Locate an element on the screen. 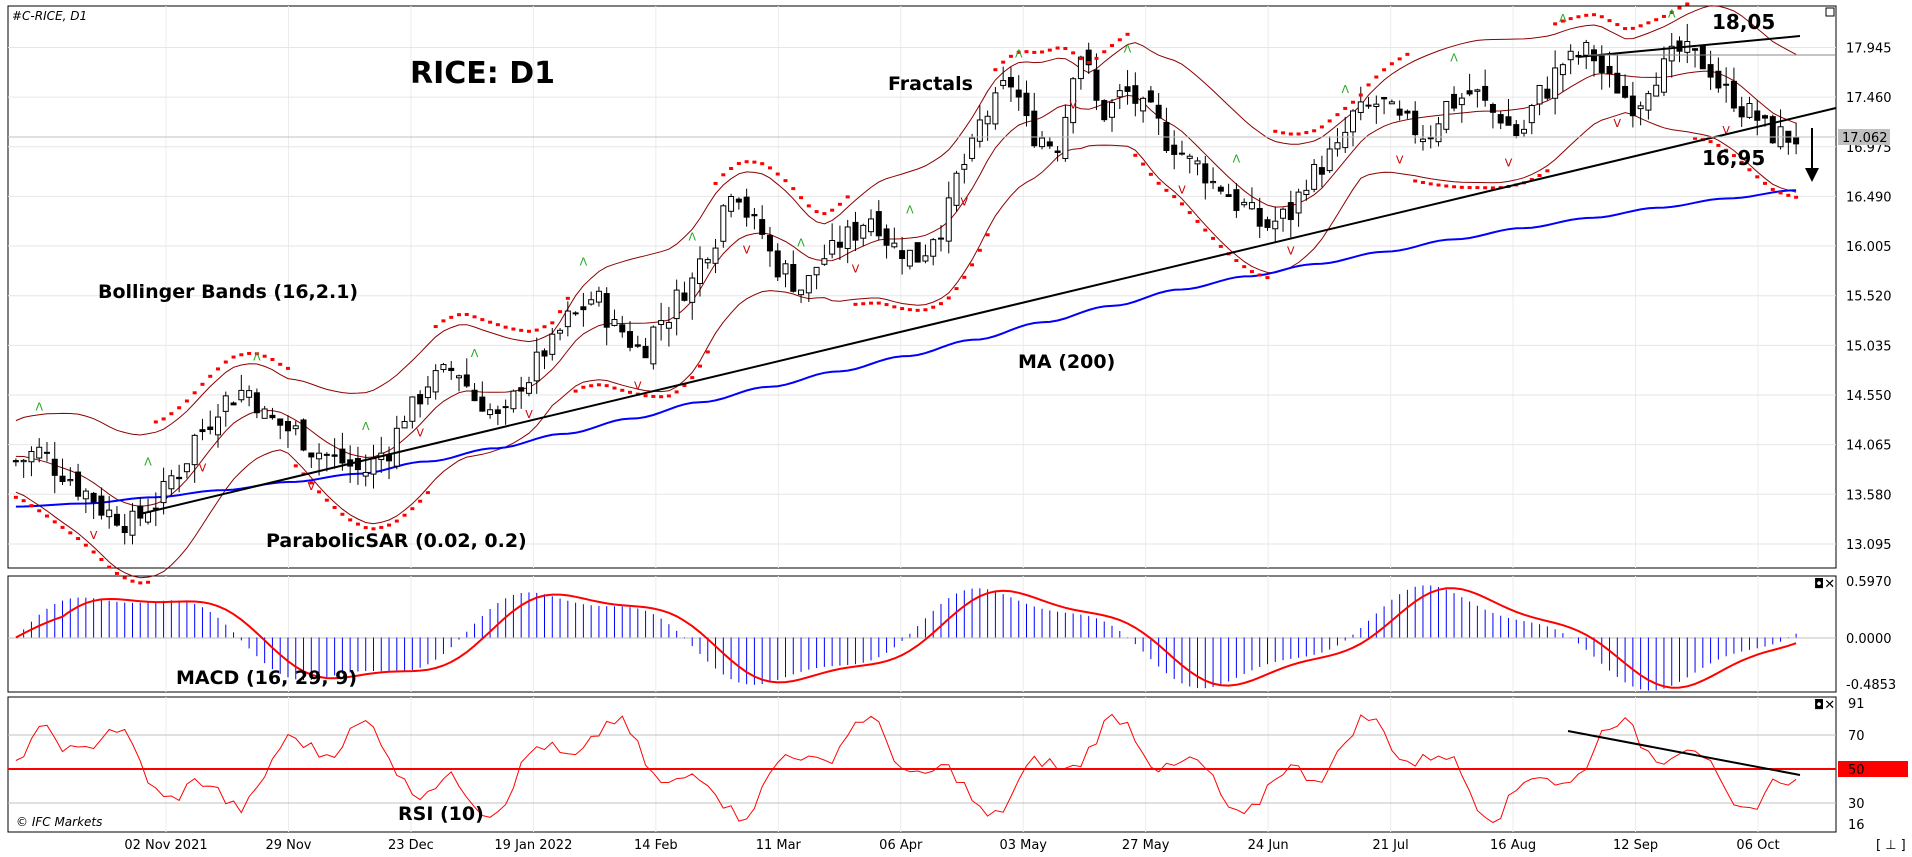  macd-close-icon: ◘✕ is located at coordinates (1824, 584).